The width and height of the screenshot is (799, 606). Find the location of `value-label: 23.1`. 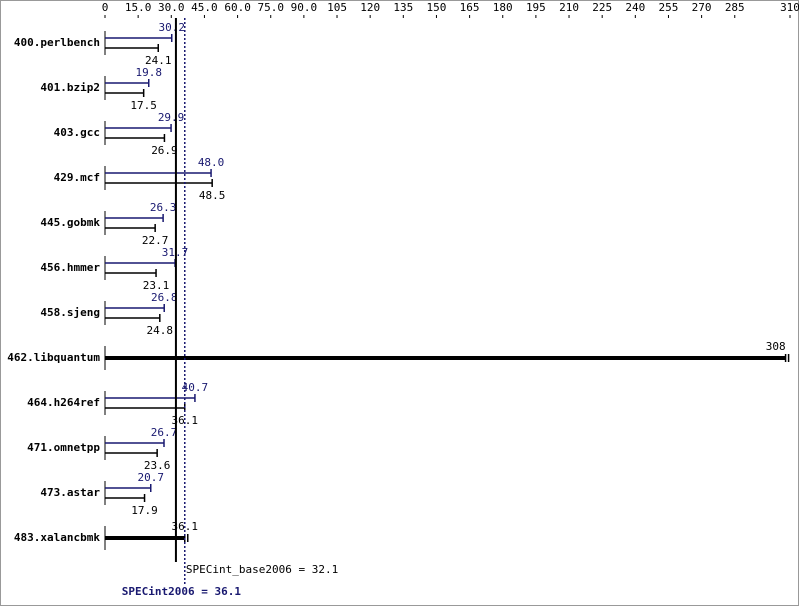

value-label: 23.1 is located at coordinates (156, 285).